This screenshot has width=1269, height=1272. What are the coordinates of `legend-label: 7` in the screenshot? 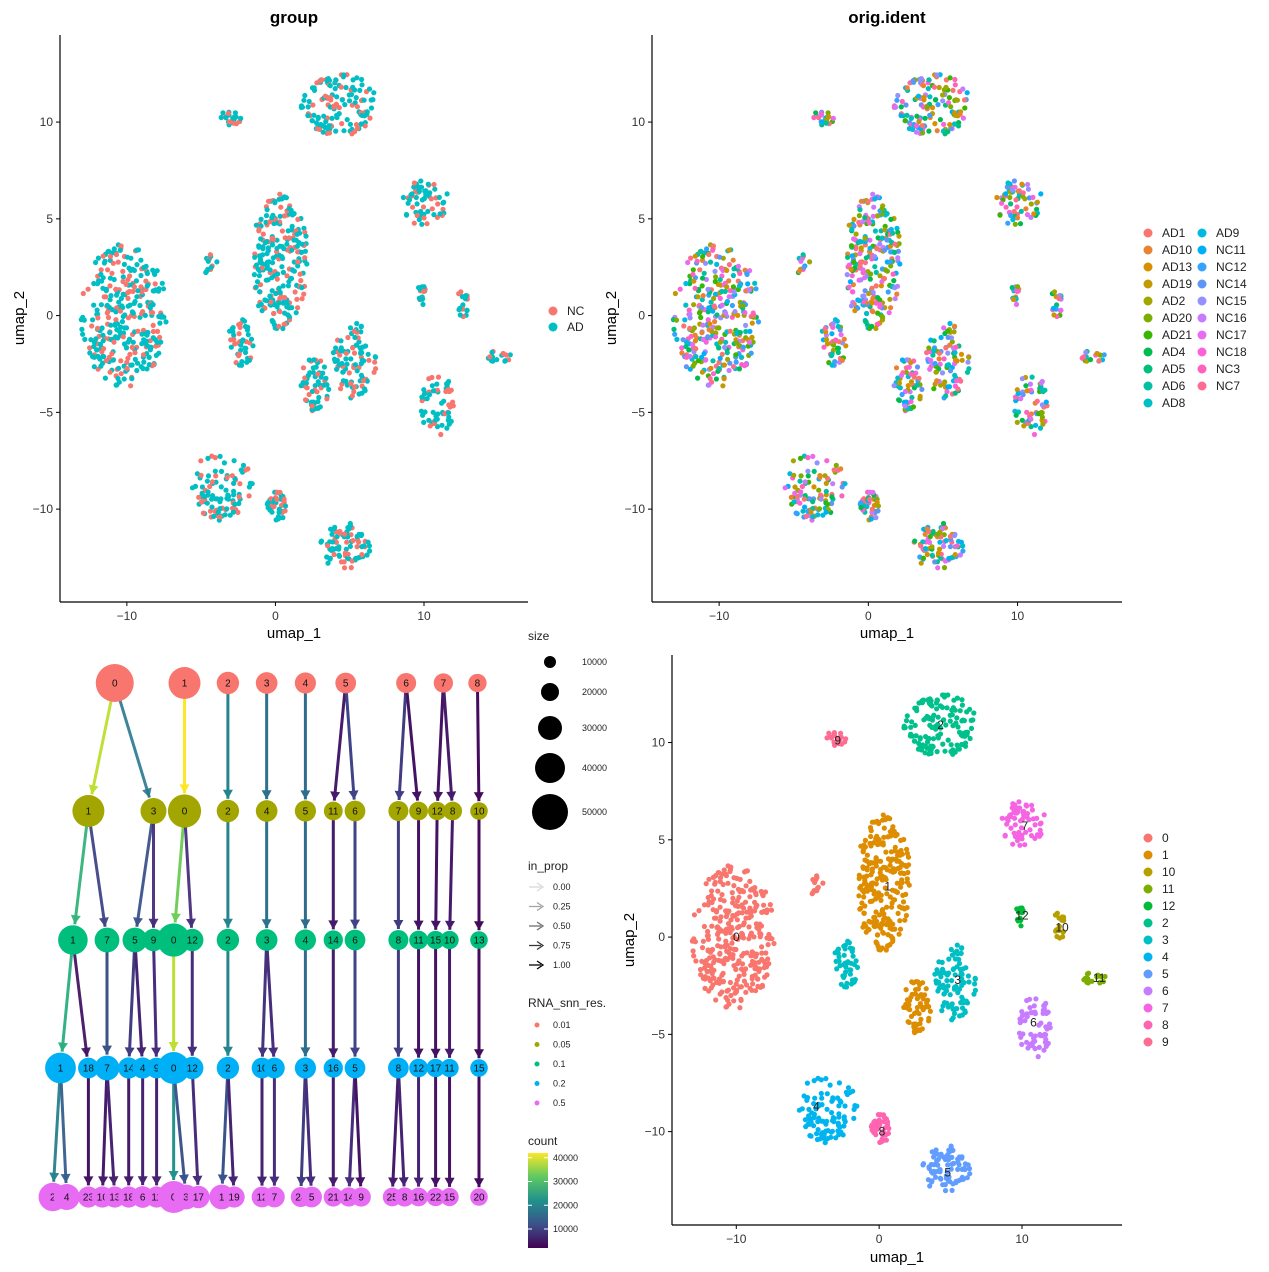 It's located at (1165, 1008).